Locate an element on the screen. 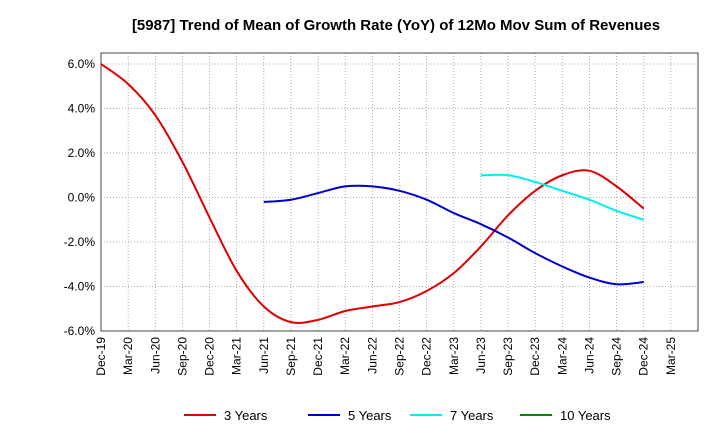  series-line-7-years is located at coordinates (562, 197).